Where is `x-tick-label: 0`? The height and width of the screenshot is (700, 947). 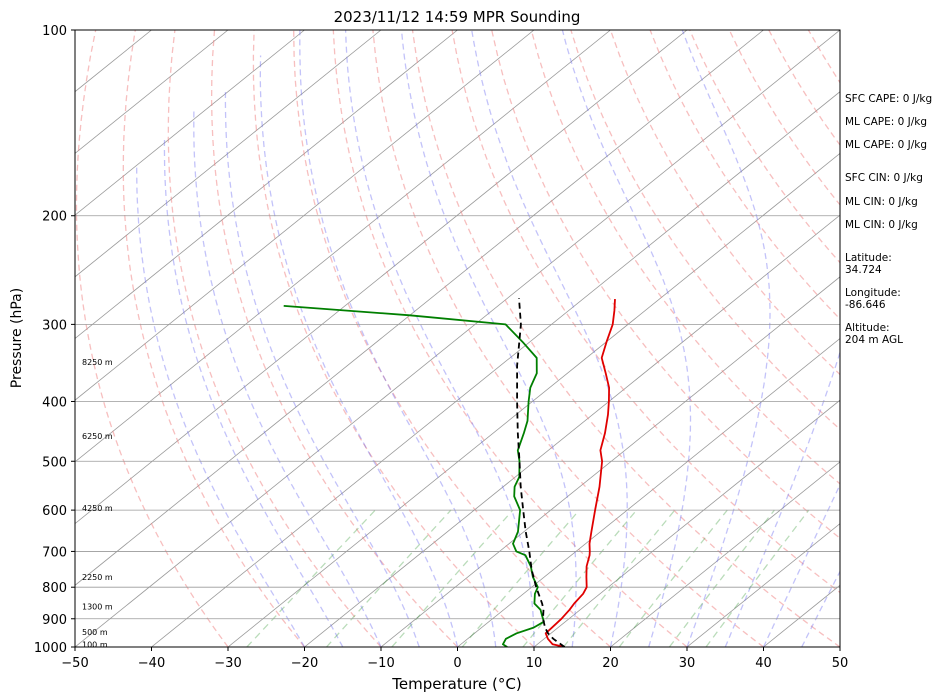 x-tick-label: 0 is located at coordinates (457, 663).